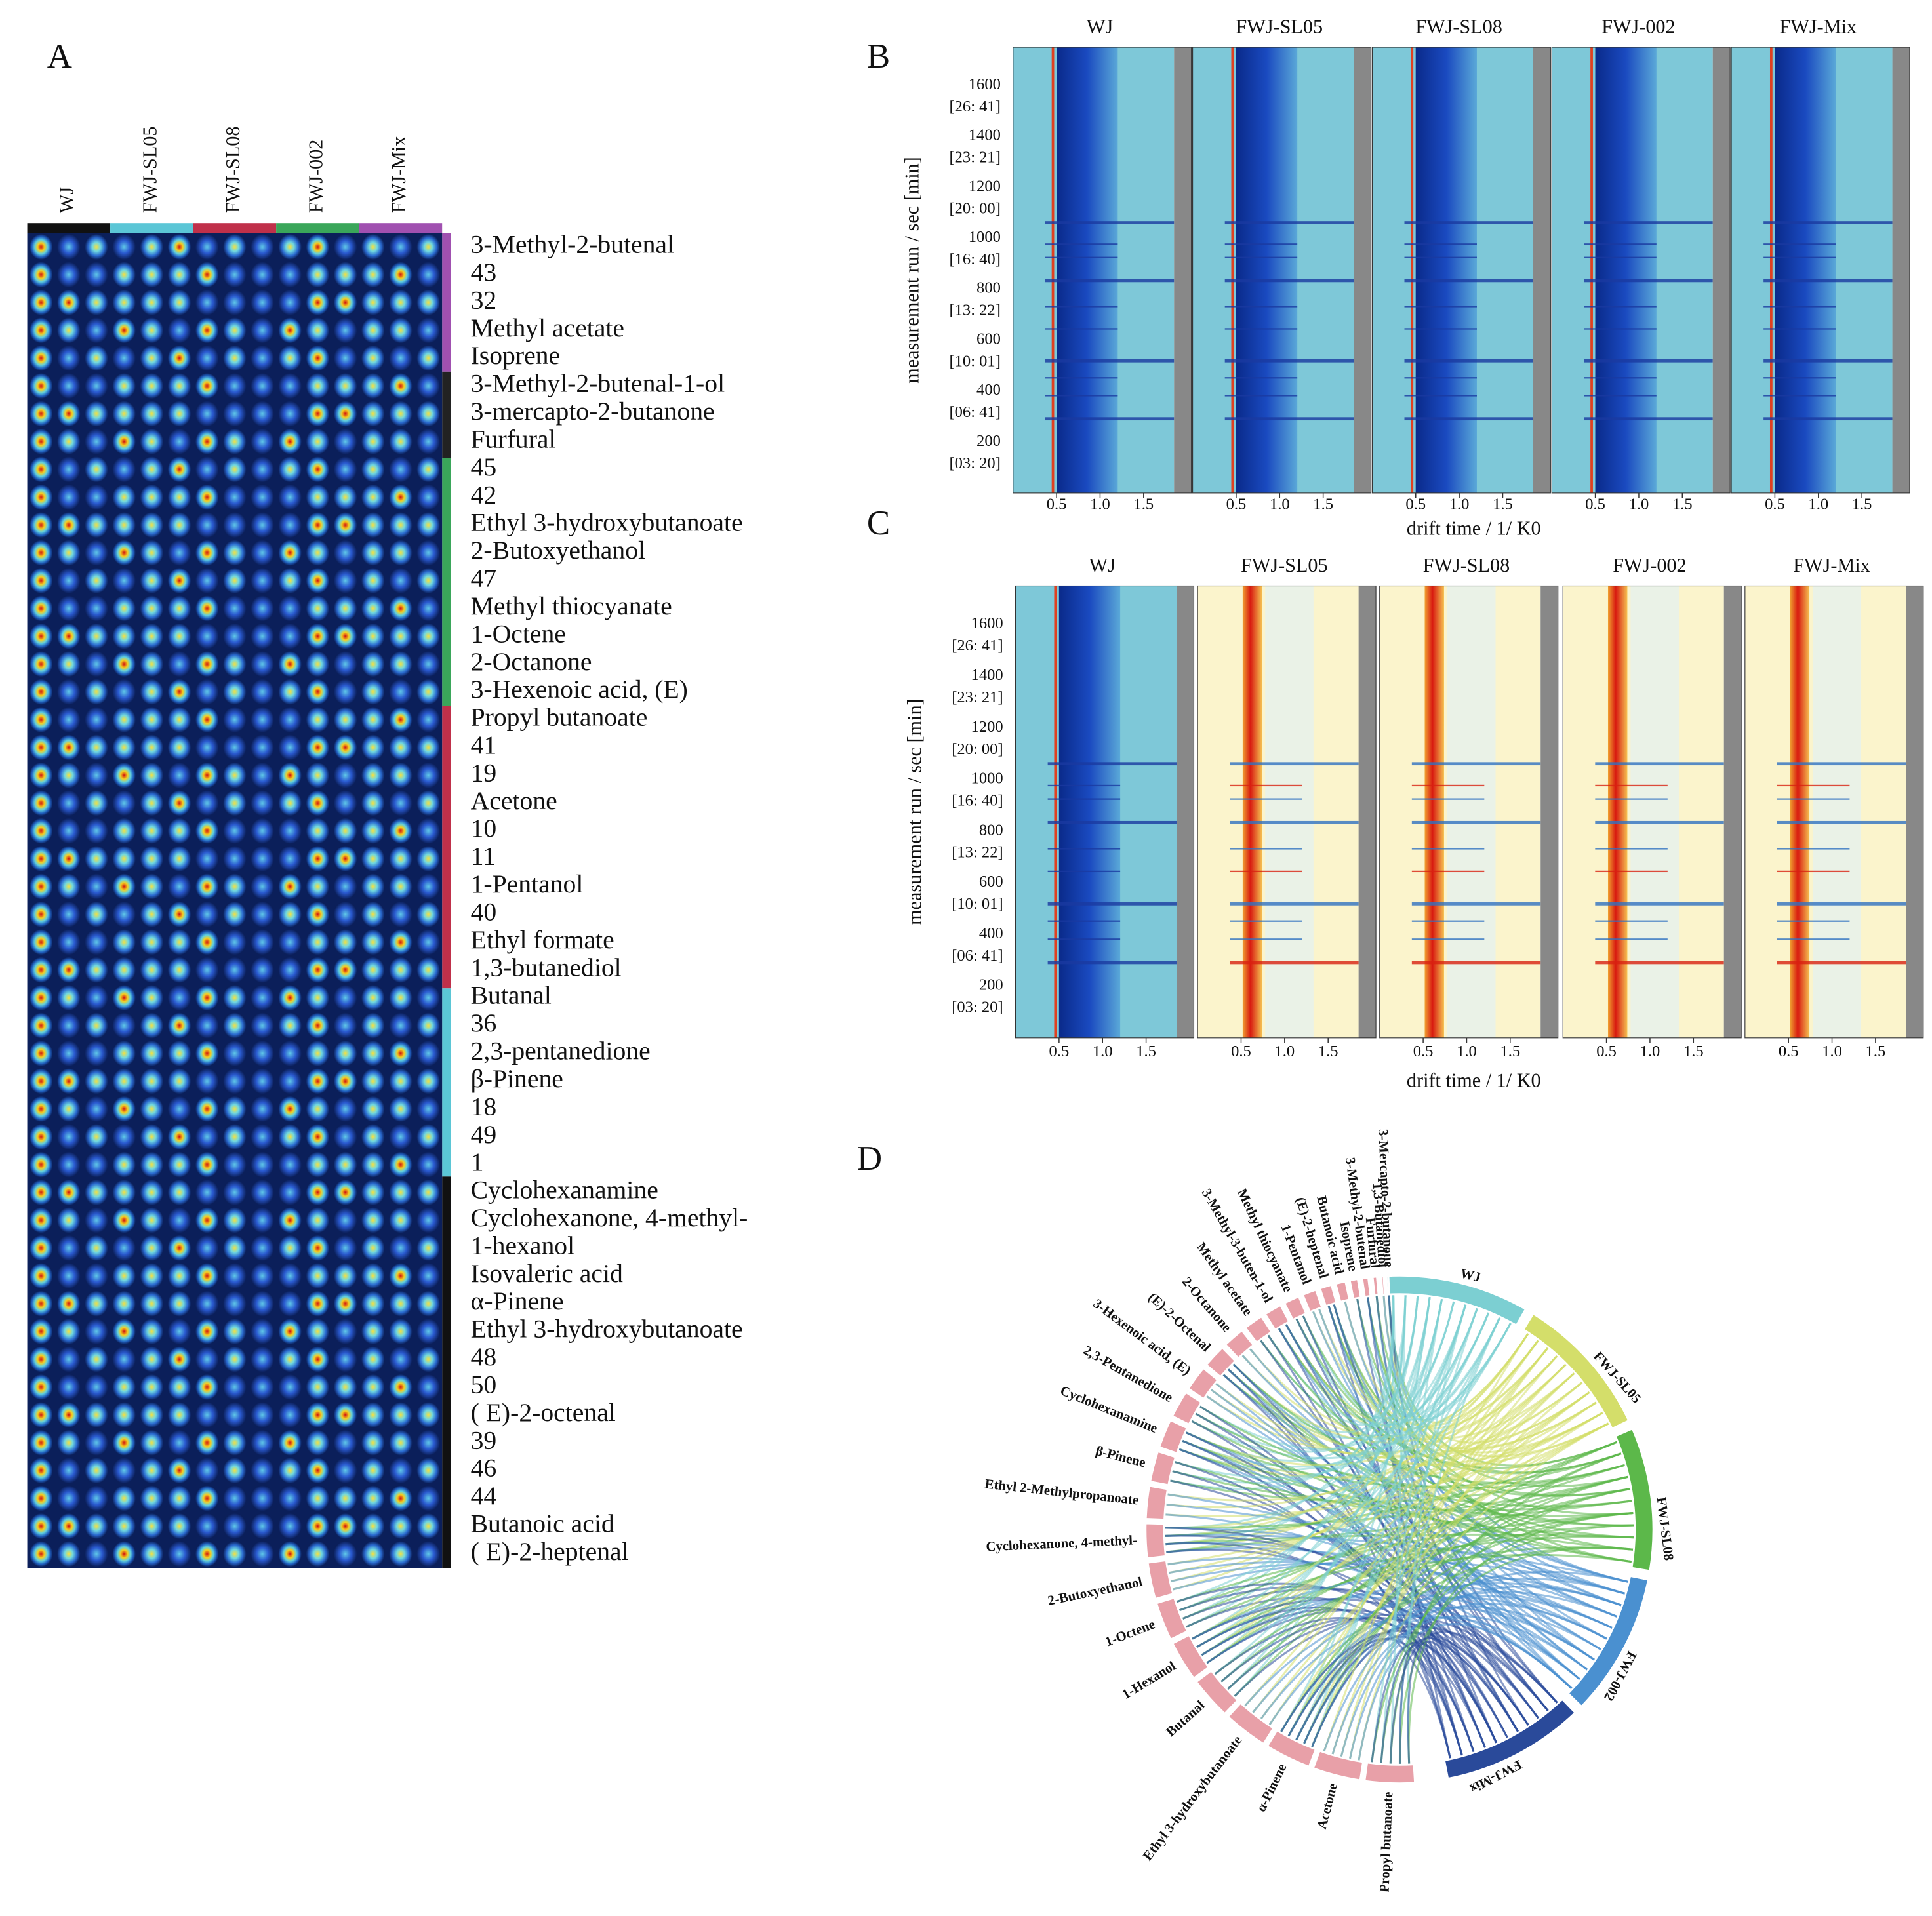  I want to click on compound-label: Ethyl formate, so click(542, 939).